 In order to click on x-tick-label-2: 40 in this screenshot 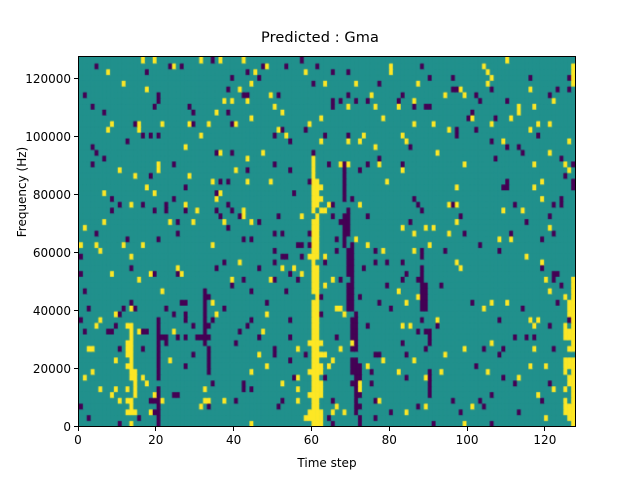, I will do `click(233, 440)`.